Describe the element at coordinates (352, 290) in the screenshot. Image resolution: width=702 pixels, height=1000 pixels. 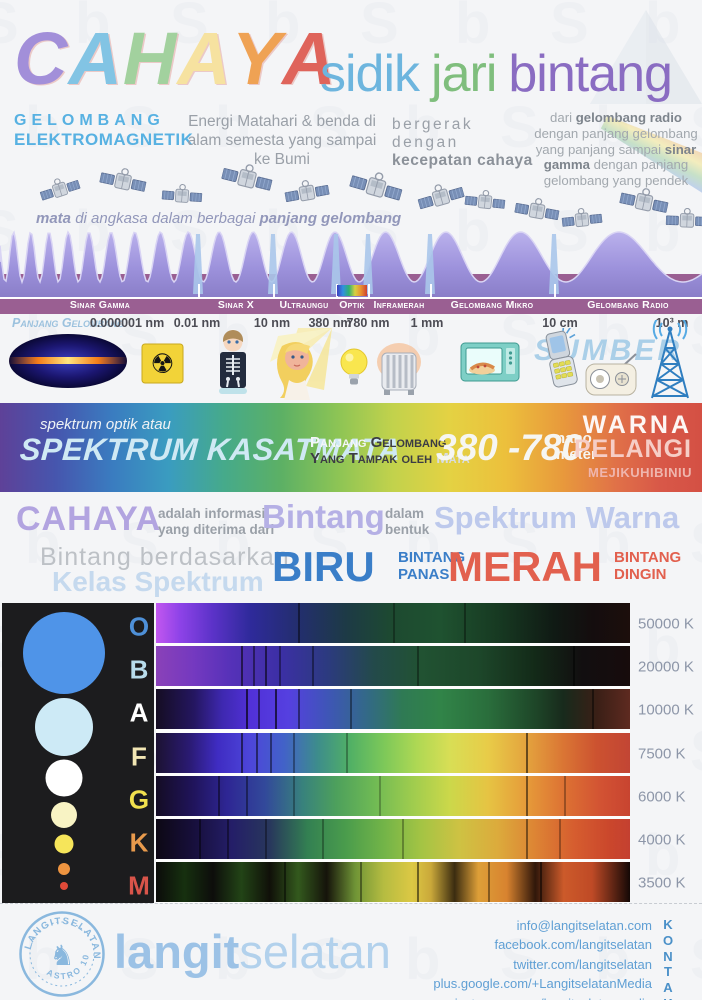
I see `optic-rainbow-swatch` at that location.